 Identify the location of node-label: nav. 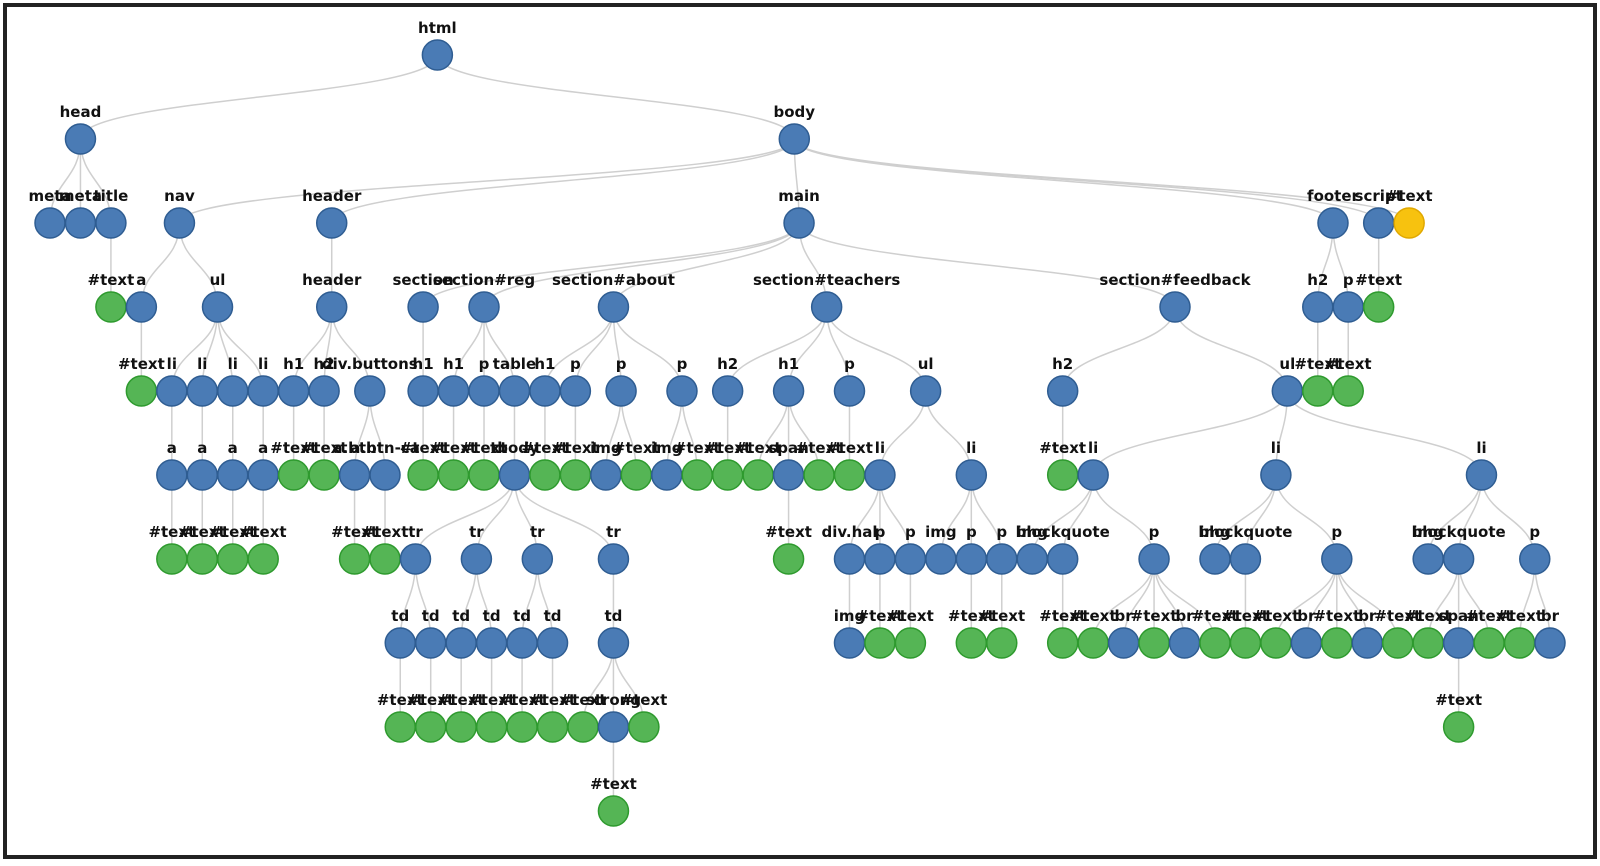
(179, 196).